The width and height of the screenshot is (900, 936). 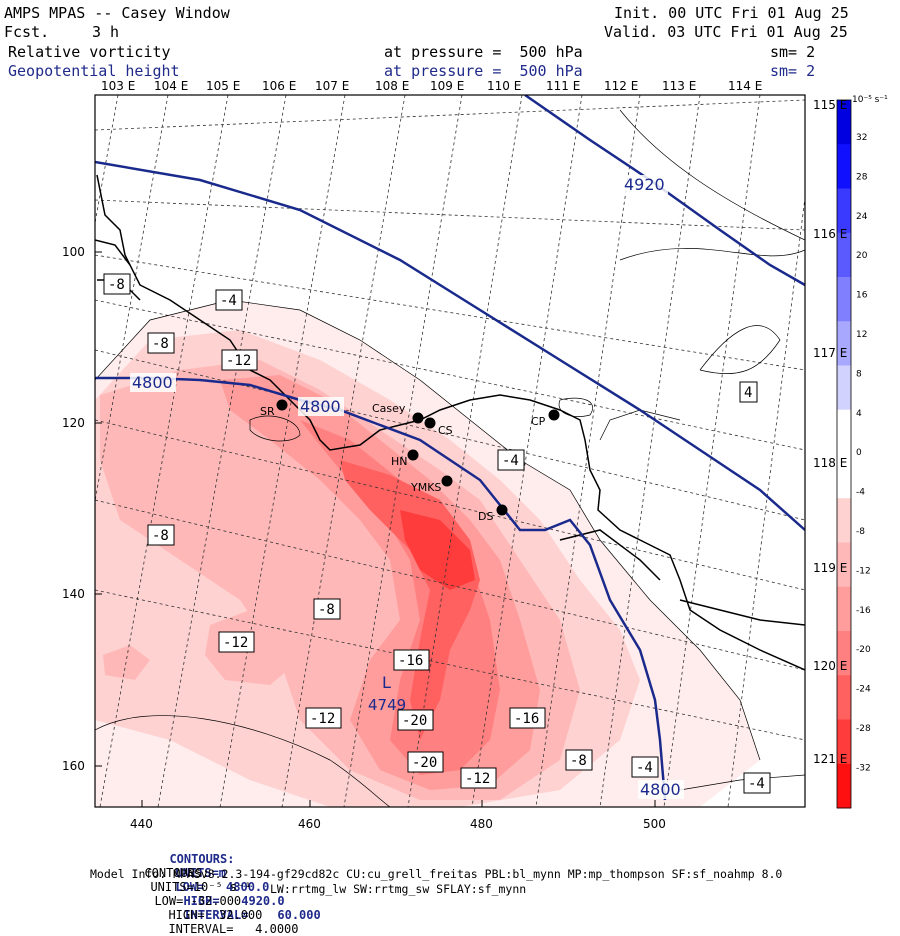 I want to click on forecast-hour: 3 h, so click(x=106, y=32).